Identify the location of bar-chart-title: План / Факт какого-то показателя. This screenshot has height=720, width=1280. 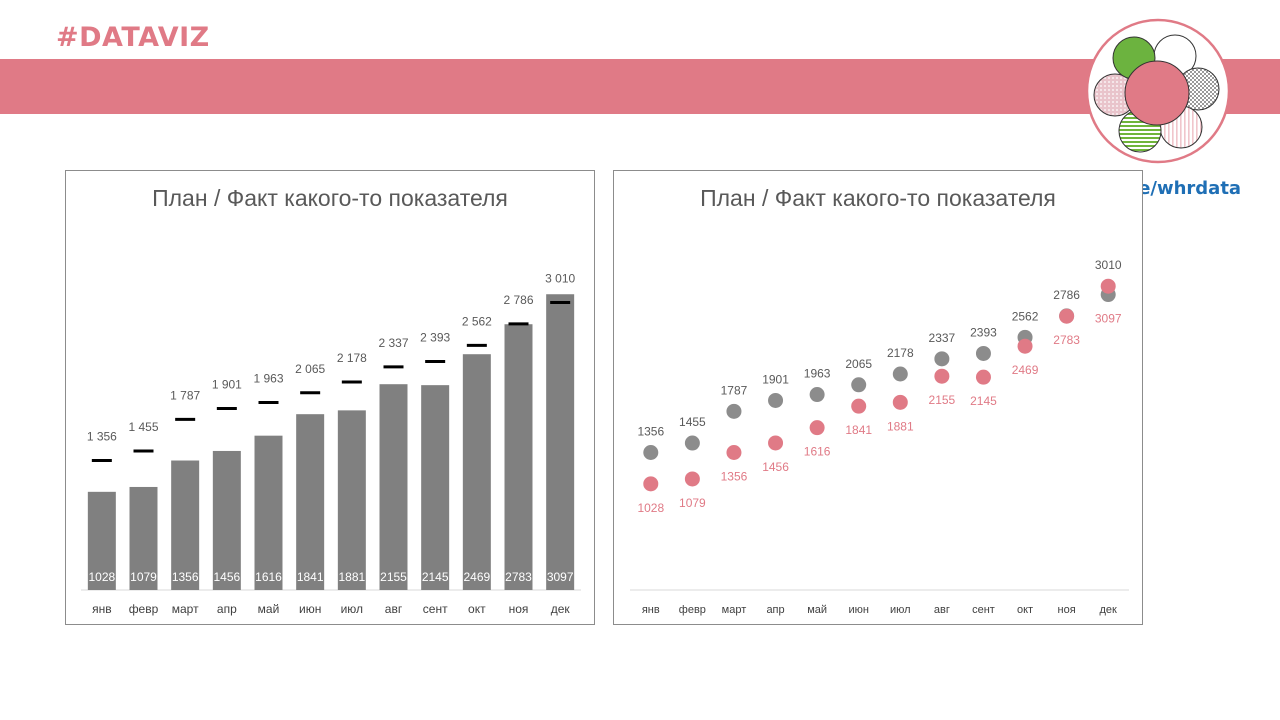
(330, 198).